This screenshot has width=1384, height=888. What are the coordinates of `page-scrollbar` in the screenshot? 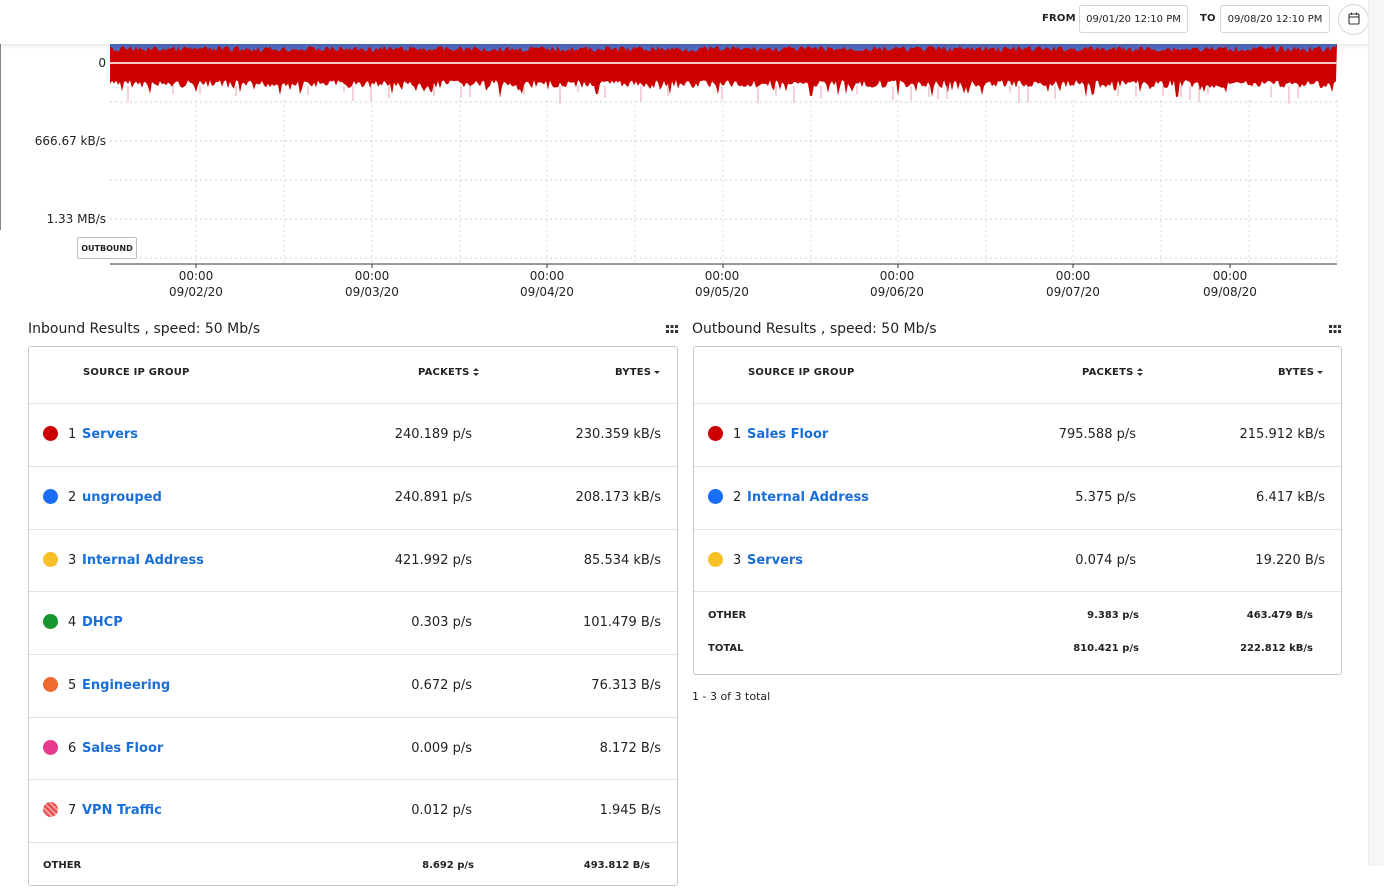 It's located at (1376, 433).